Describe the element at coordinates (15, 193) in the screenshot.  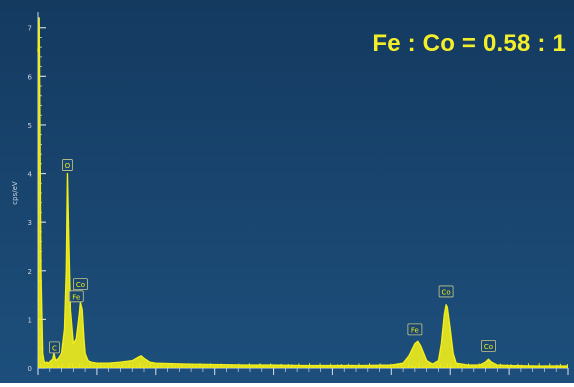
I see `y-axis-label: cps/eV` at that location.